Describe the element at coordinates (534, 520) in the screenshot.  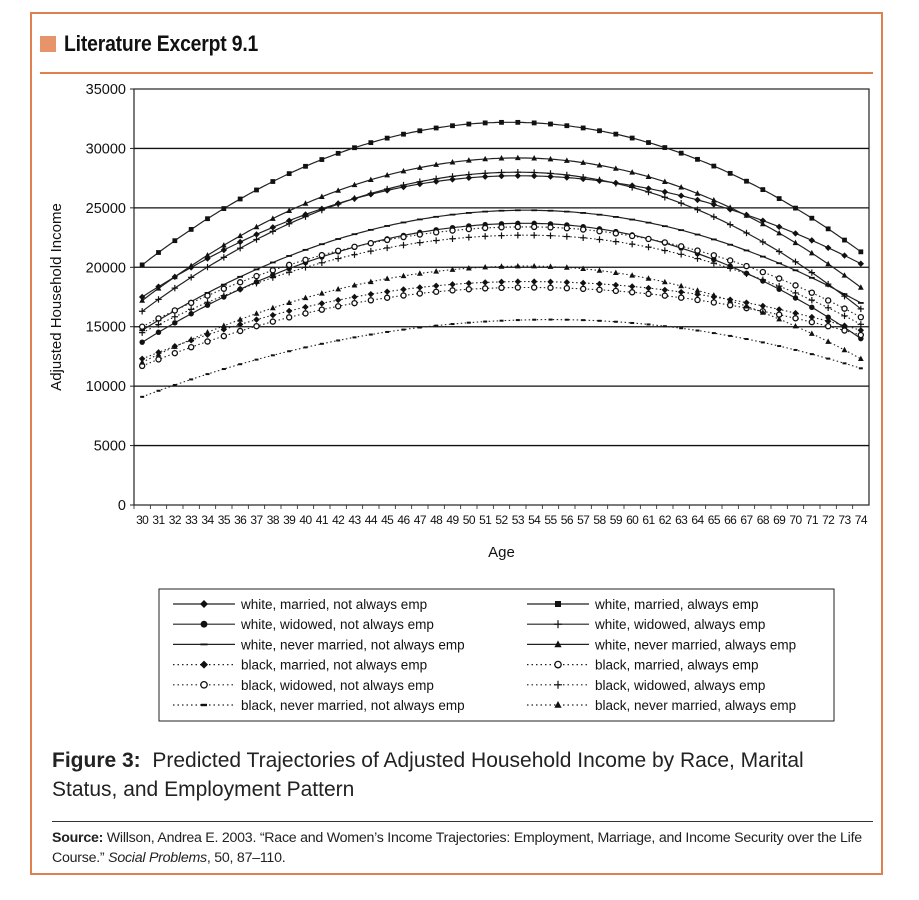
I see `x-tick-label: 54` at that location.